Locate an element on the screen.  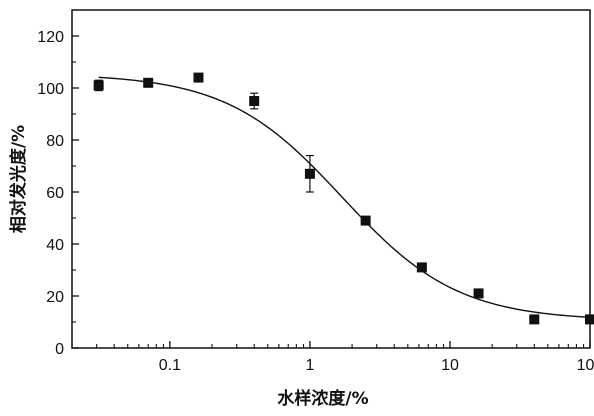
x-axis: 0.1 1 10 100 is located at coordinates (332, 357).